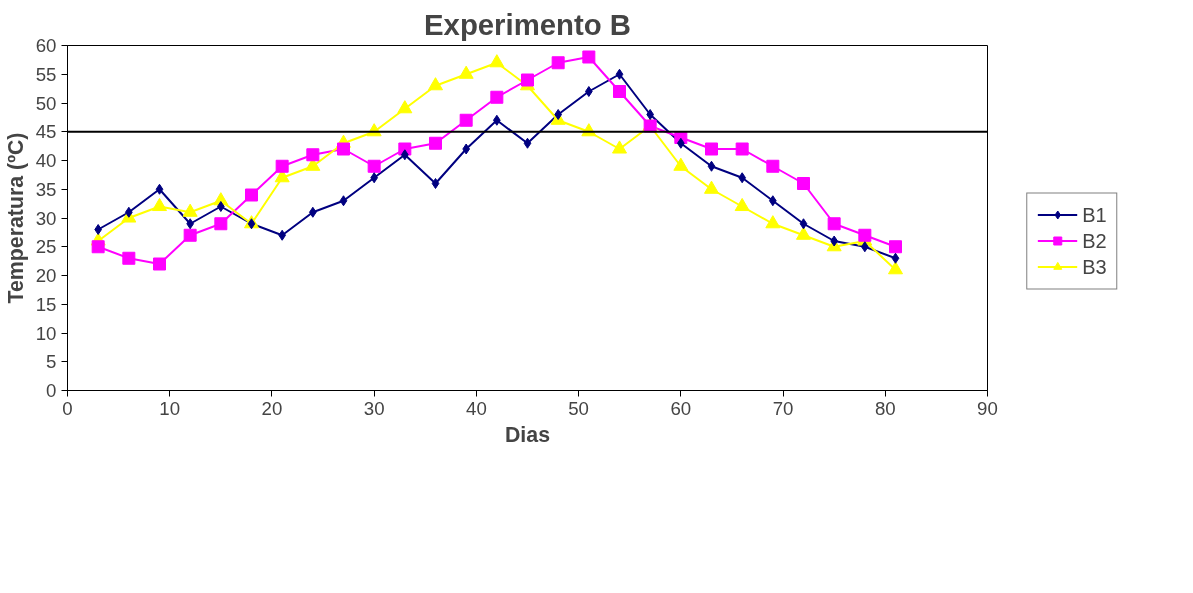 The image size is (1193, 593). I want to click on x-axis-title: Dias, so click(527, 434).